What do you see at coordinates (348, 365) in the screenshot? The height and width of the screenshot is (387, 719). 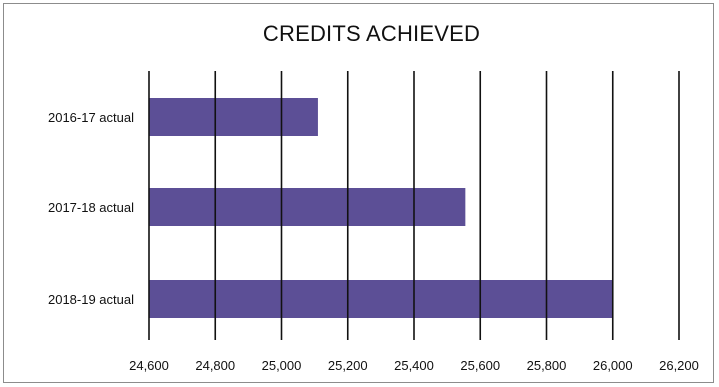 I see `x-tick-label: 25,200` at bounding box center [348, 365].